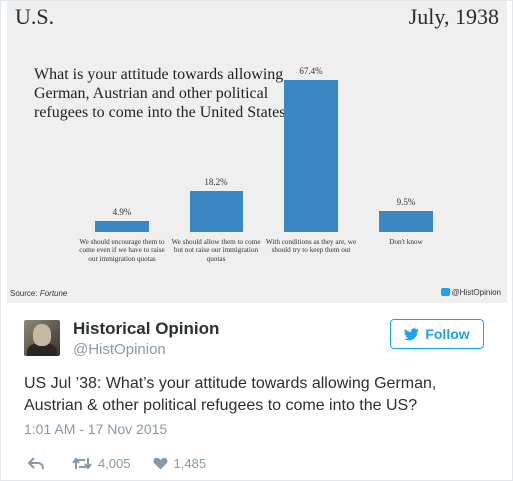 The image size is (513, 481). What do you see at coordinates (453, 16) in the screenshot?
I see `infographic-date: July, 1938` at bounding box center [453, 16].